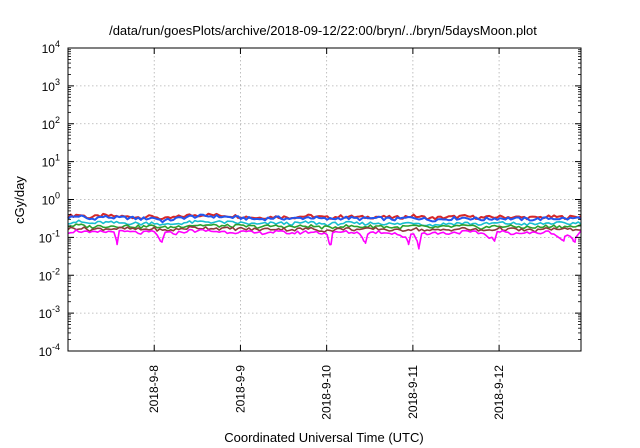 Image resolution: width=640 pixels, height=448 pixels. I want to click on y-tick-label: 10¹, so click(51, 161).